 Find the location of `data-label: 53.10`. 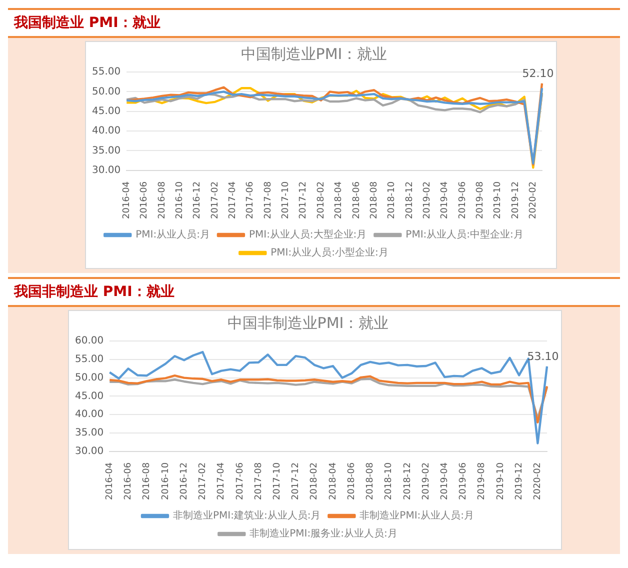

data-label: 53.10 is located at coordinates (543, 356).